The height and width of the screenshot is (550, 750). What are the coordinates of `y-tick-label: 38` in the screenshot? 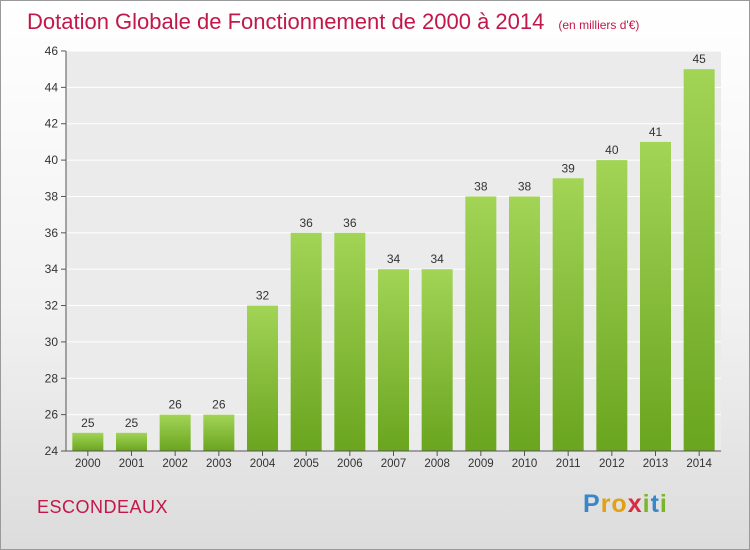 It's located at (52, 196).